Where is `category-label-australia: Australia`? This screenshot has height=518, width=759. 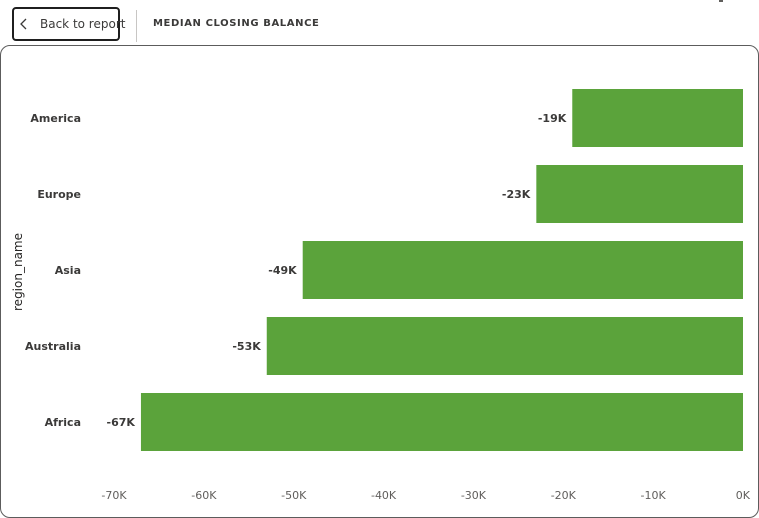
category-label-australia: Australia is located at coordinates (53, 346).